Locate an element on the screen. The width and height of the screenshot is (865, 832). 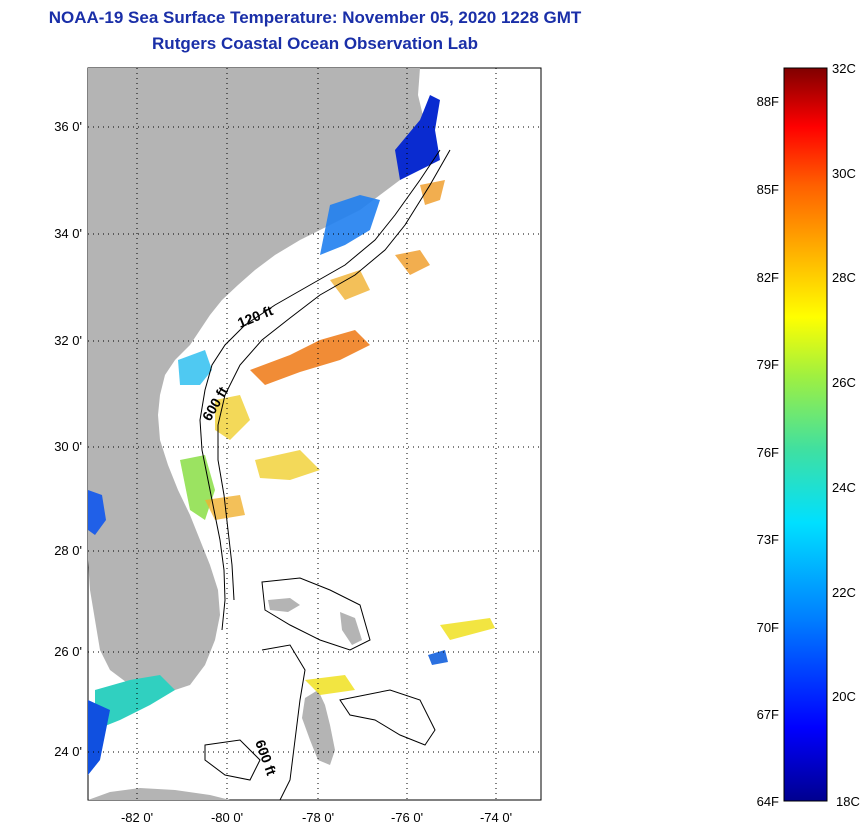
land-andros is located at coordinates (318, 727).